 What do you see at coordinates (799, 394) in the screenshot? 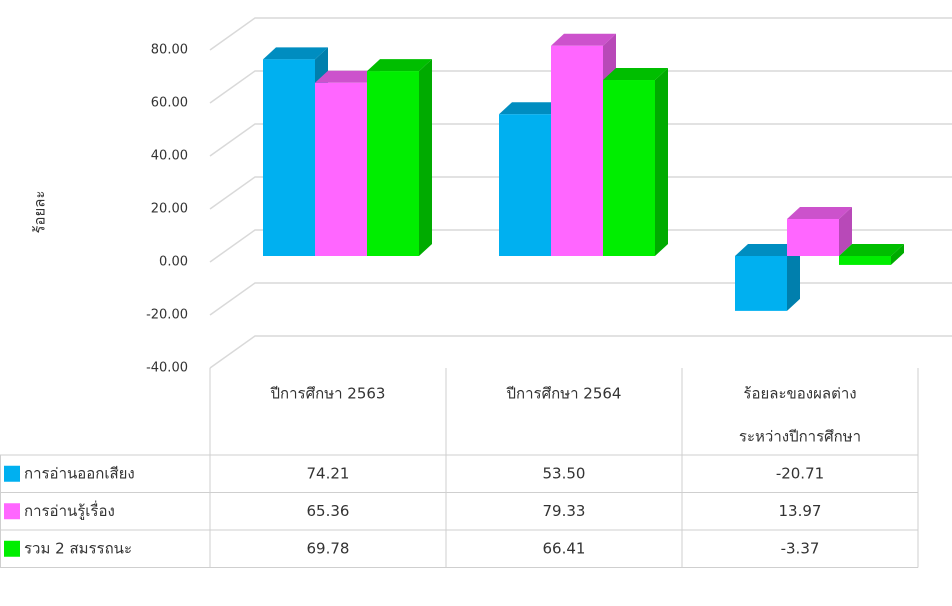
I see `category-label: ร้อยละของผลต่าง` at bounding box center [799, 394].